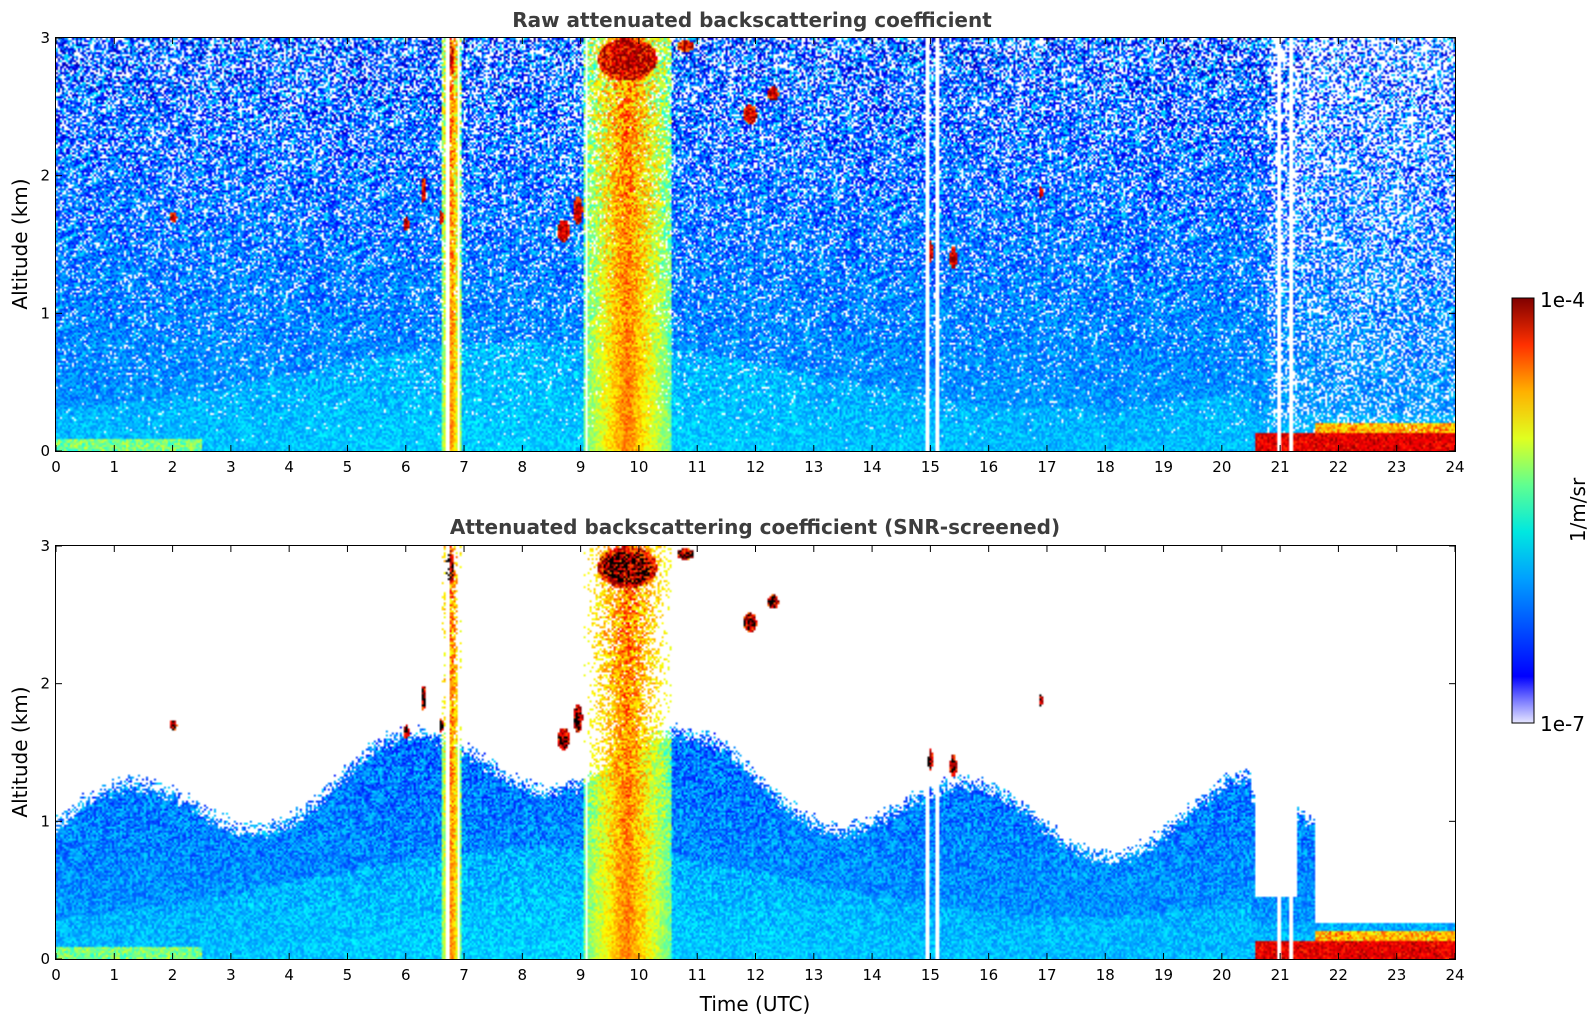 The height and width of the screenshot is (1020, 1595). Describe the element at coordinates (115, 975) in the screenshot. I see `panel2-xtick-label-1: 1` at that location.